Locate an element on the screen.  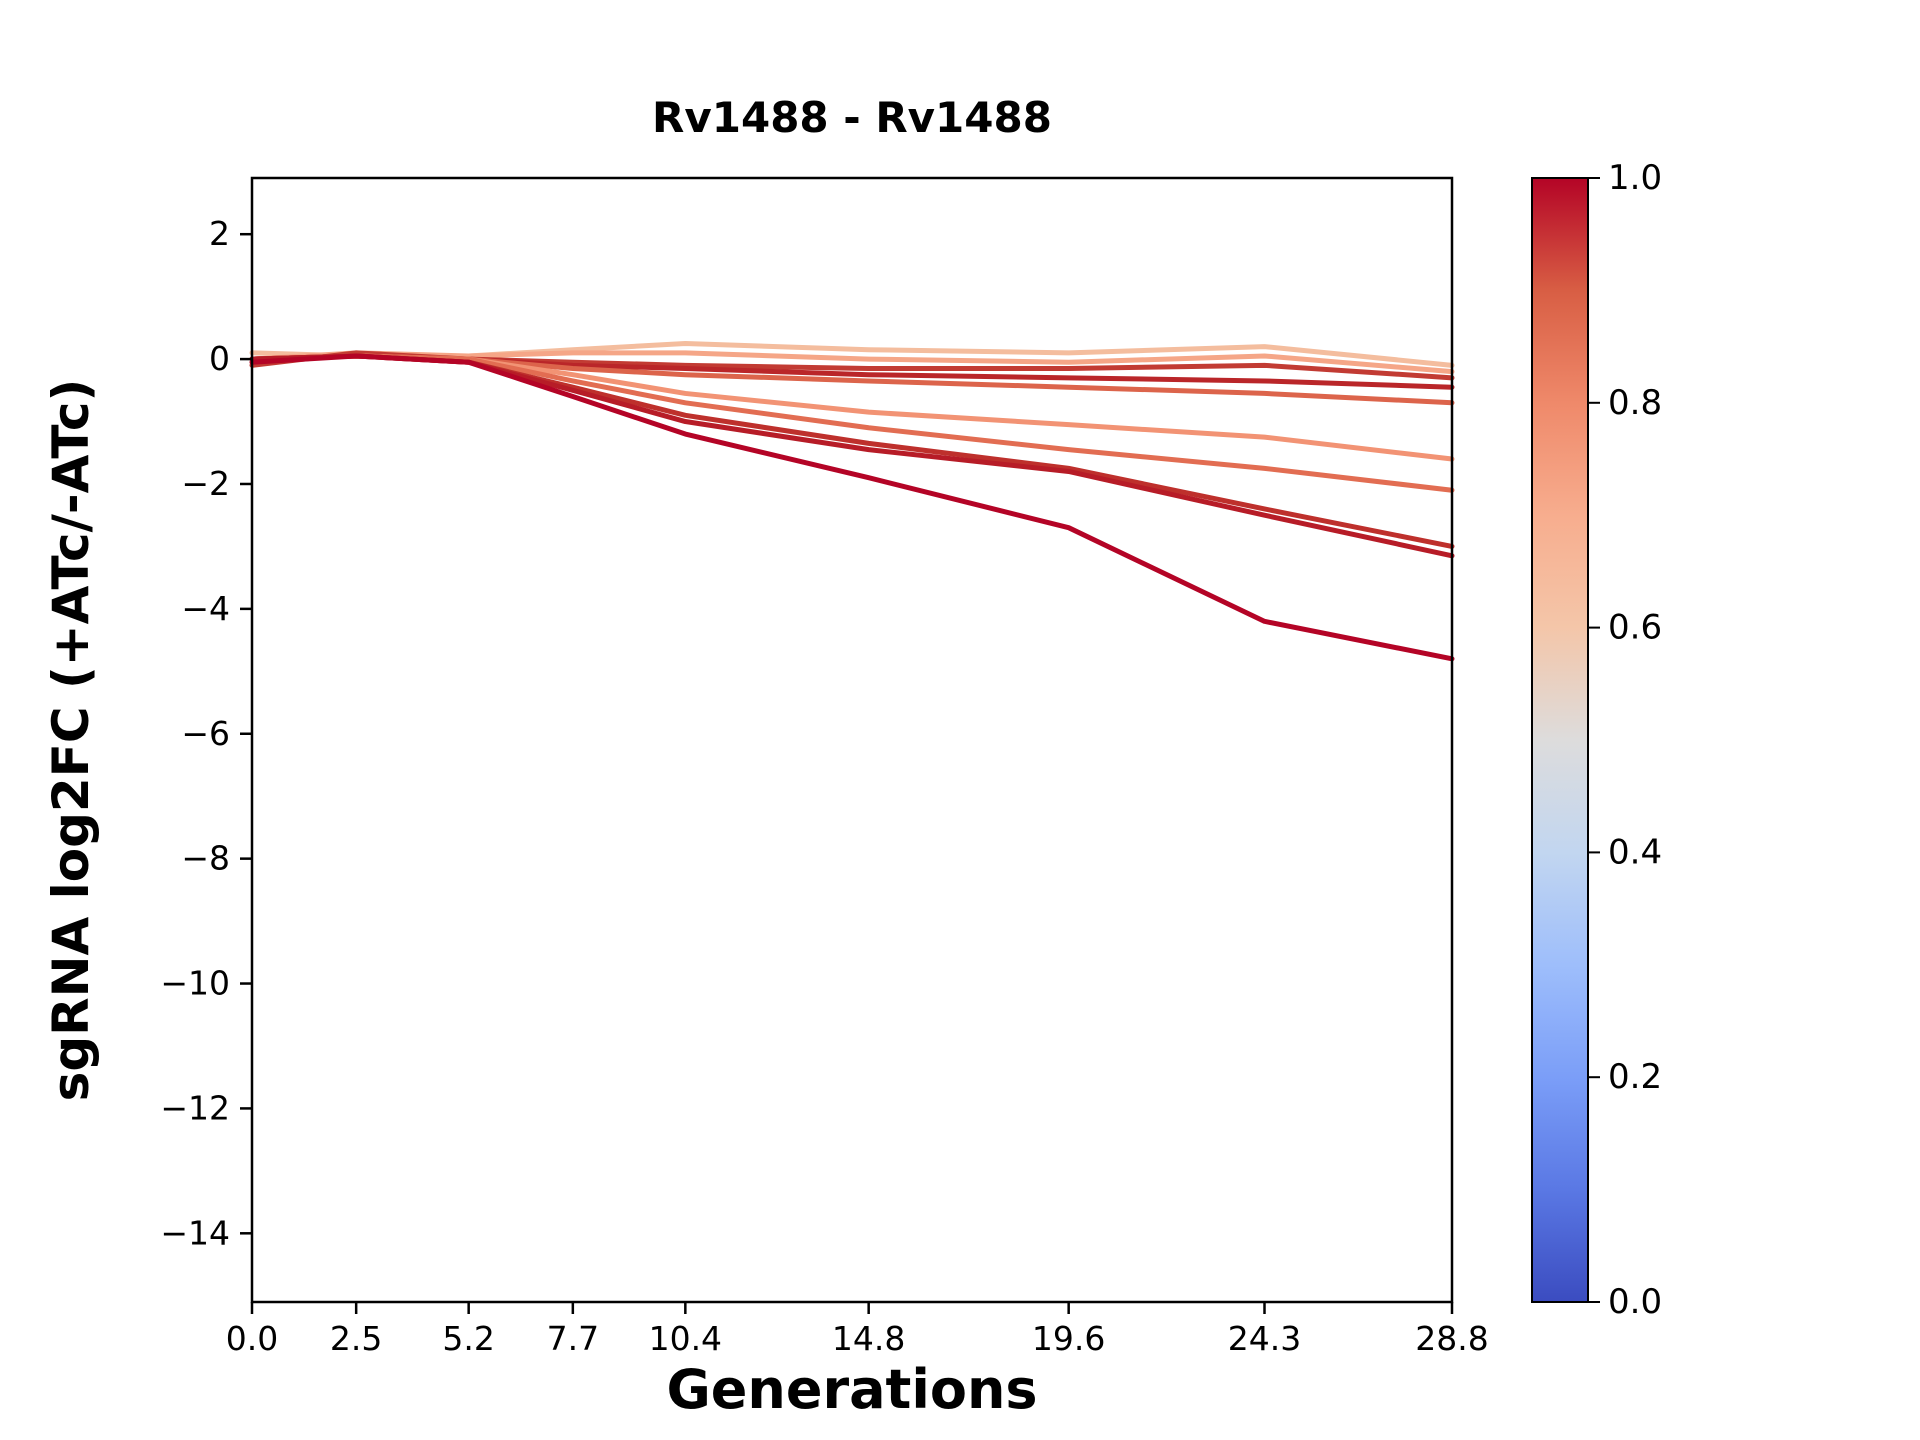
colorbar-tick-label: 0.2 is located at coordinates (1635, 1077).